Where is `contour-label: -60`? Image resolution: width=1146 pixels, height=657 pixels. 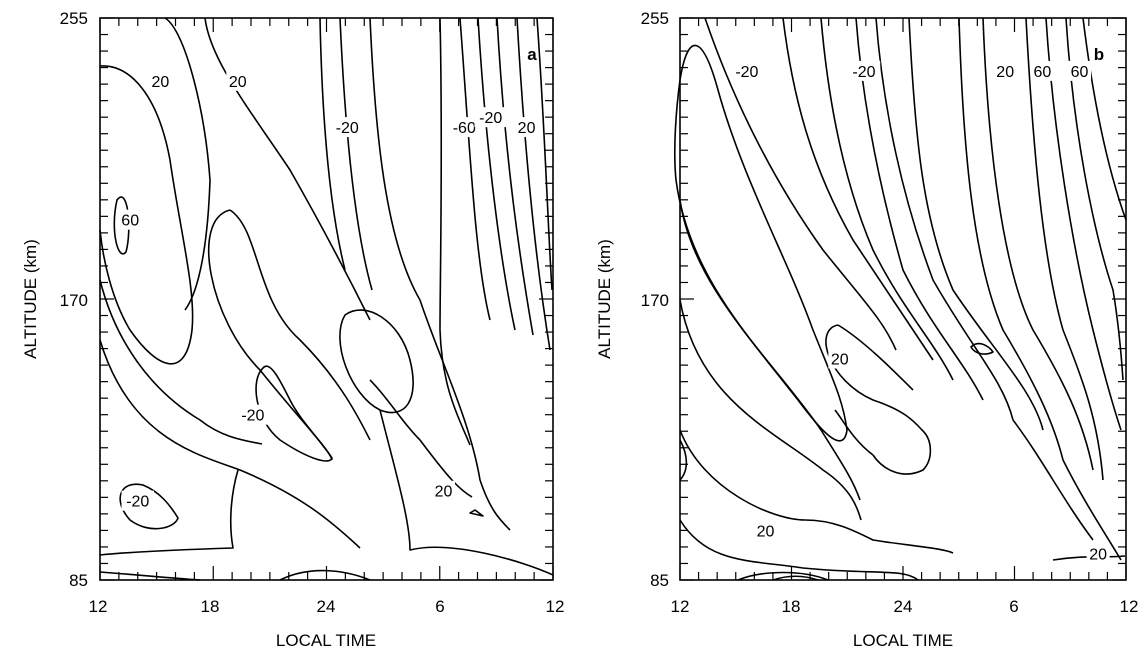 contour-label: -60 is located at coordinates (464, 128).